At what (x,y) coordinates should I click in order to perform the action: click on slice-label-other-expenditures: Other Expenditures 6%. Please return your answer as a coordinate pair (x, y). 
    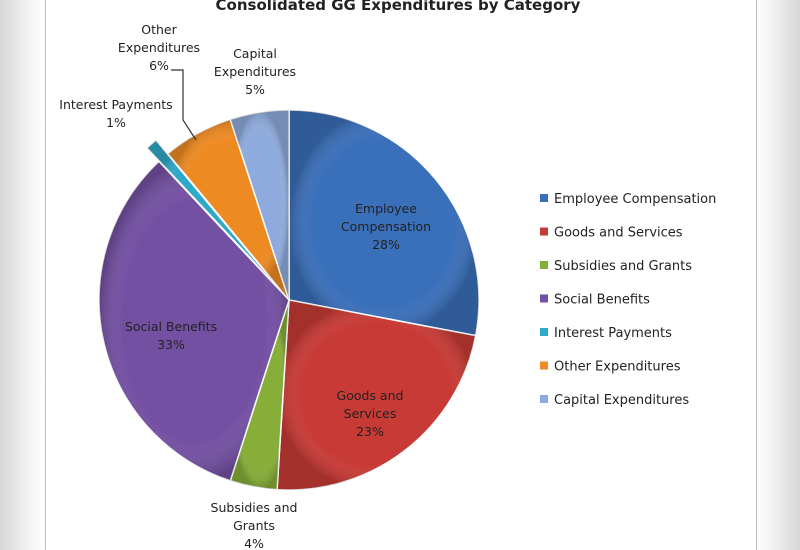
    Looking at the image, I should click on (159, 47).